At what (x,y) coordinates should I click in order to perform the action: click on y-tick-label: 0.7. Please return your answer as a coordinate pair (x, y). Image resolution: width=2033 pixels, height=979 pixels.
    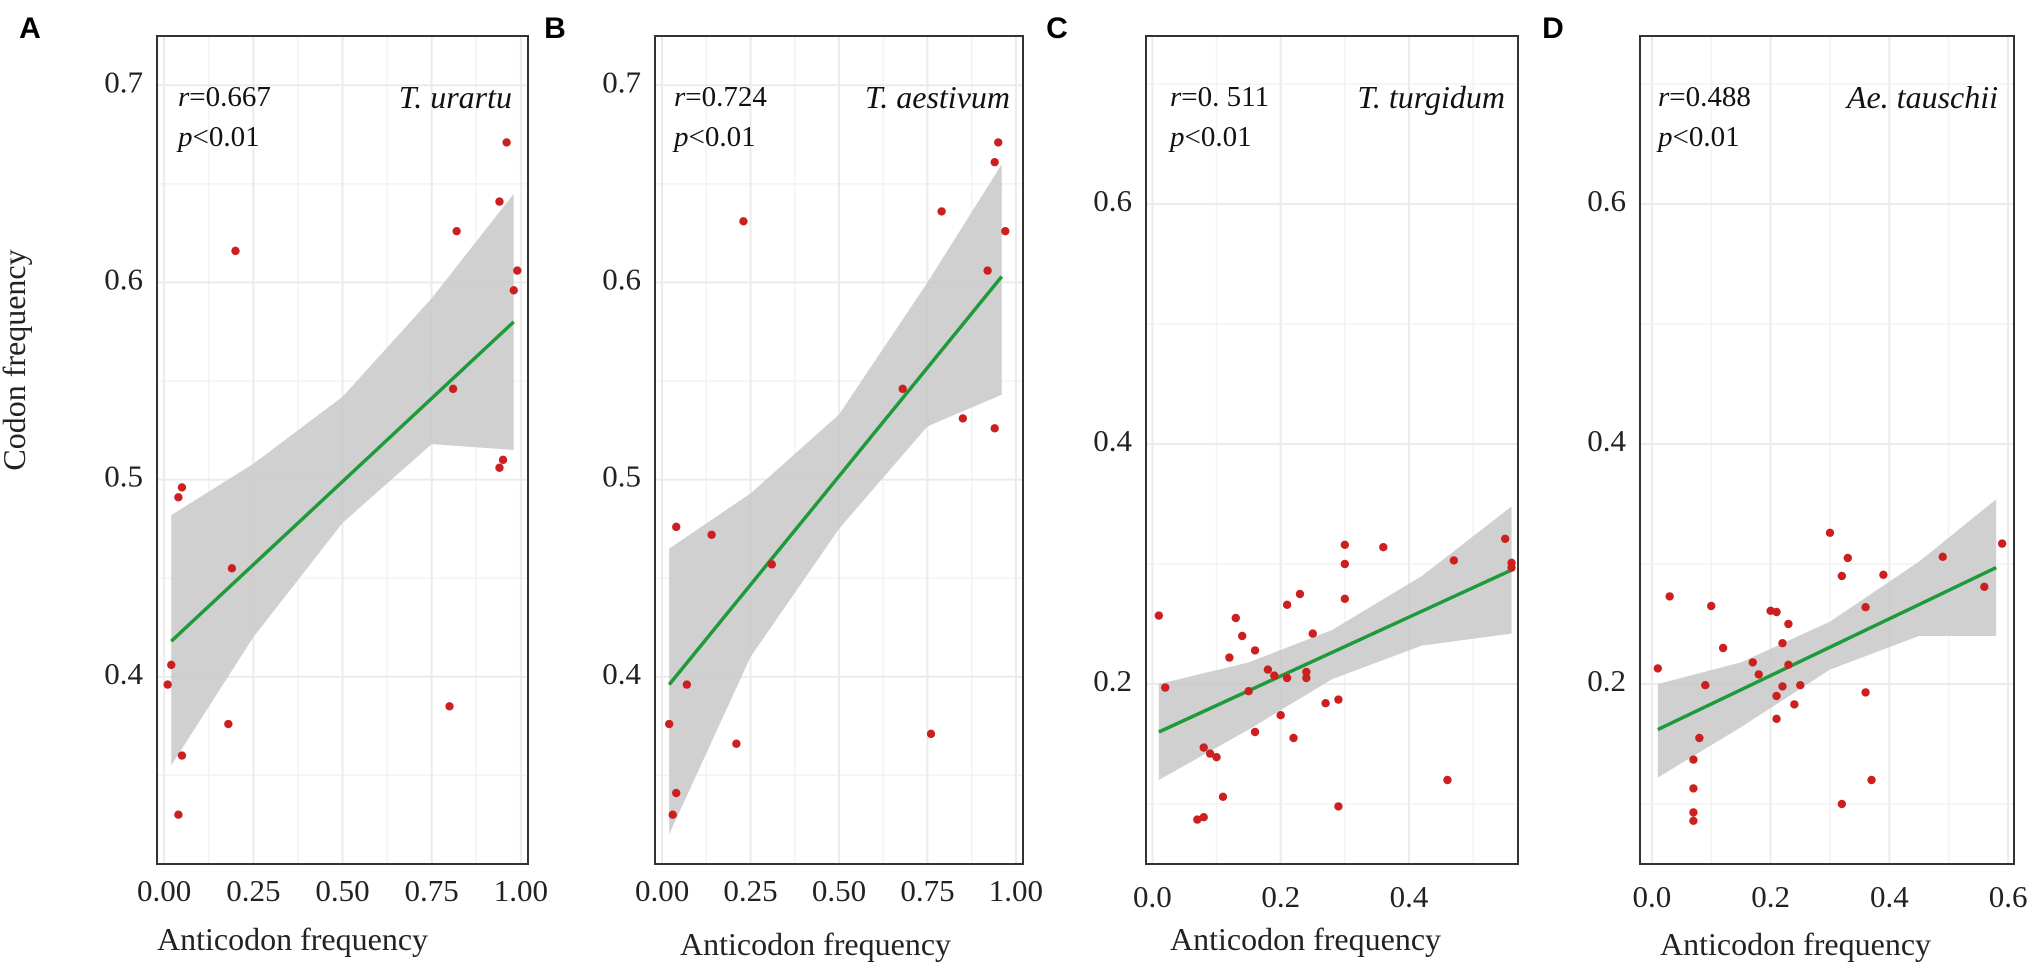
    Looking at the image, I should click on (621, 81).